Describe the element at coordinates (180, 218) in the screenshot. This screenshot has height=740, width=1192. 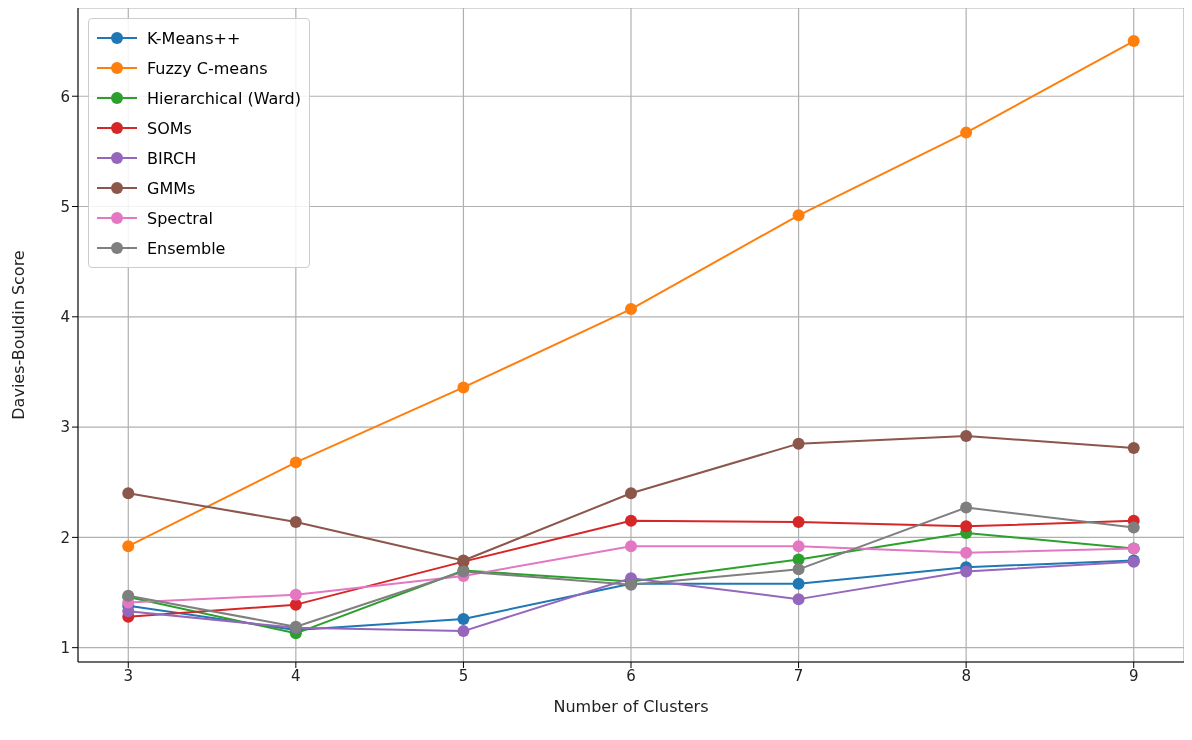
I see `legend-label: Spectral` at that location.